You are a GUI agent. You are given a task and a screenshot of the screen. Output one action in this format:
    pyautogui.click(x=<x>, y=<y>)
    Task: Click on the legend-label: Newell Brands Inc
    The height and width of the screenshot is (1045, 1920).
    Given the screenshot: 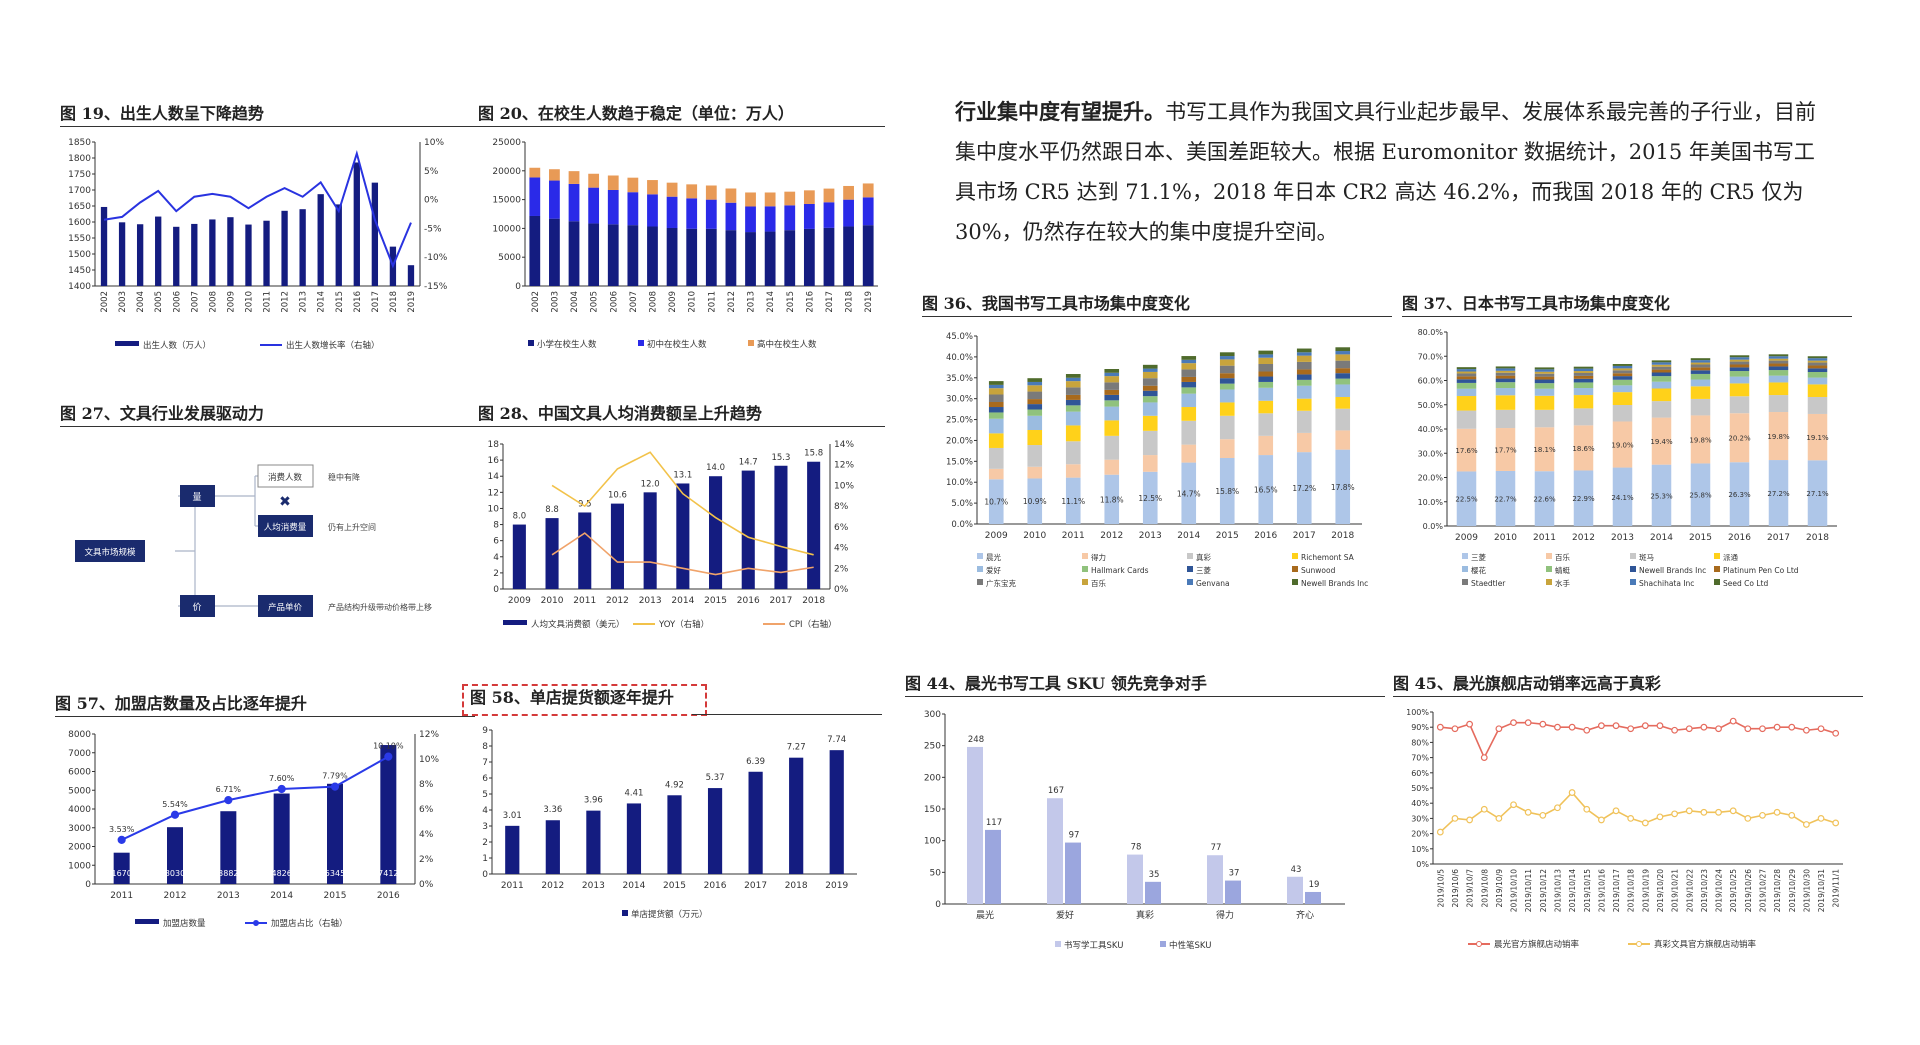 What is the action you would take?
    pyautogui.click(x=1334, y=583)
    